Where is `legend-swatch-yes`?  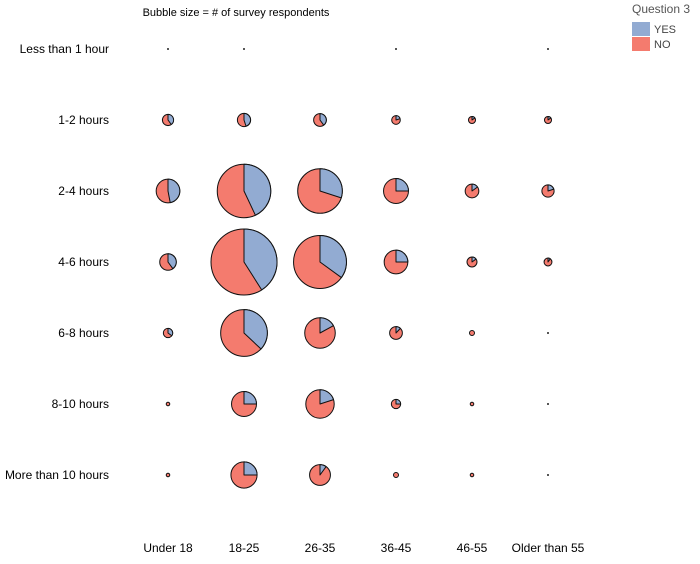 legend-swatch-yes is located at coordinates (641, 29).